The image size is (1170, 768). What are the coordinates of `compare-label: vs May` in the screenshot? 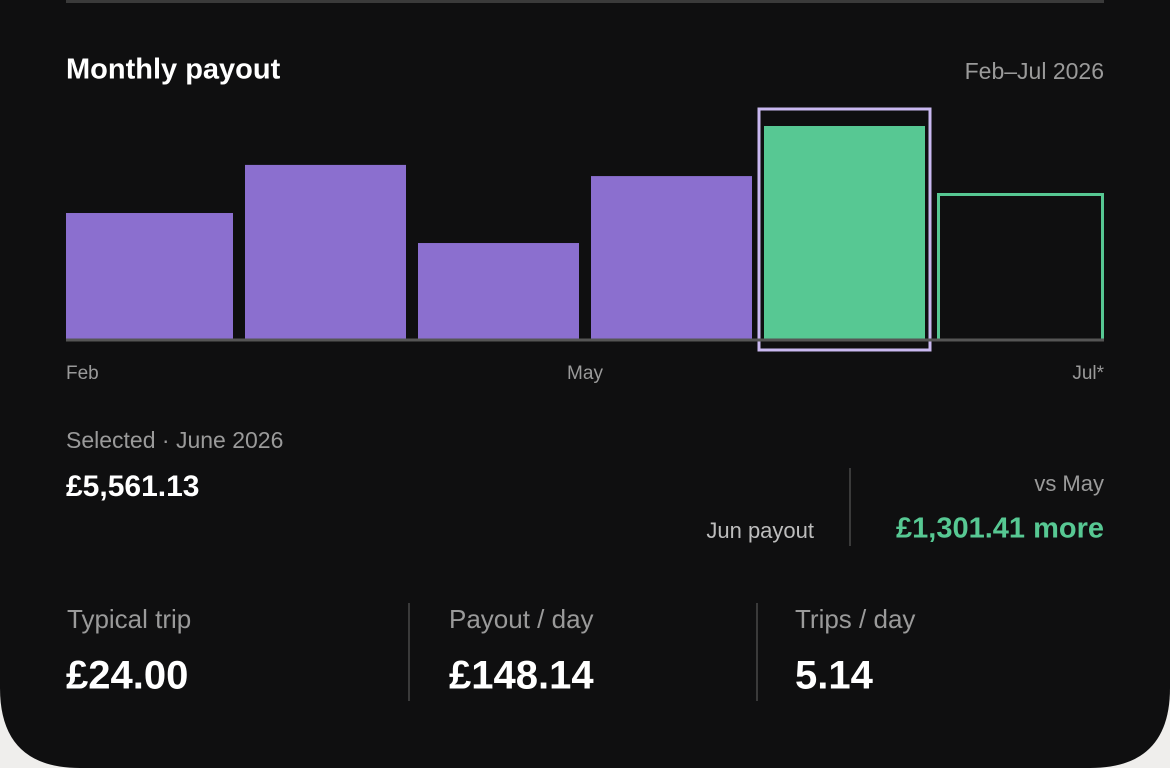 It's located at (1069, 483).